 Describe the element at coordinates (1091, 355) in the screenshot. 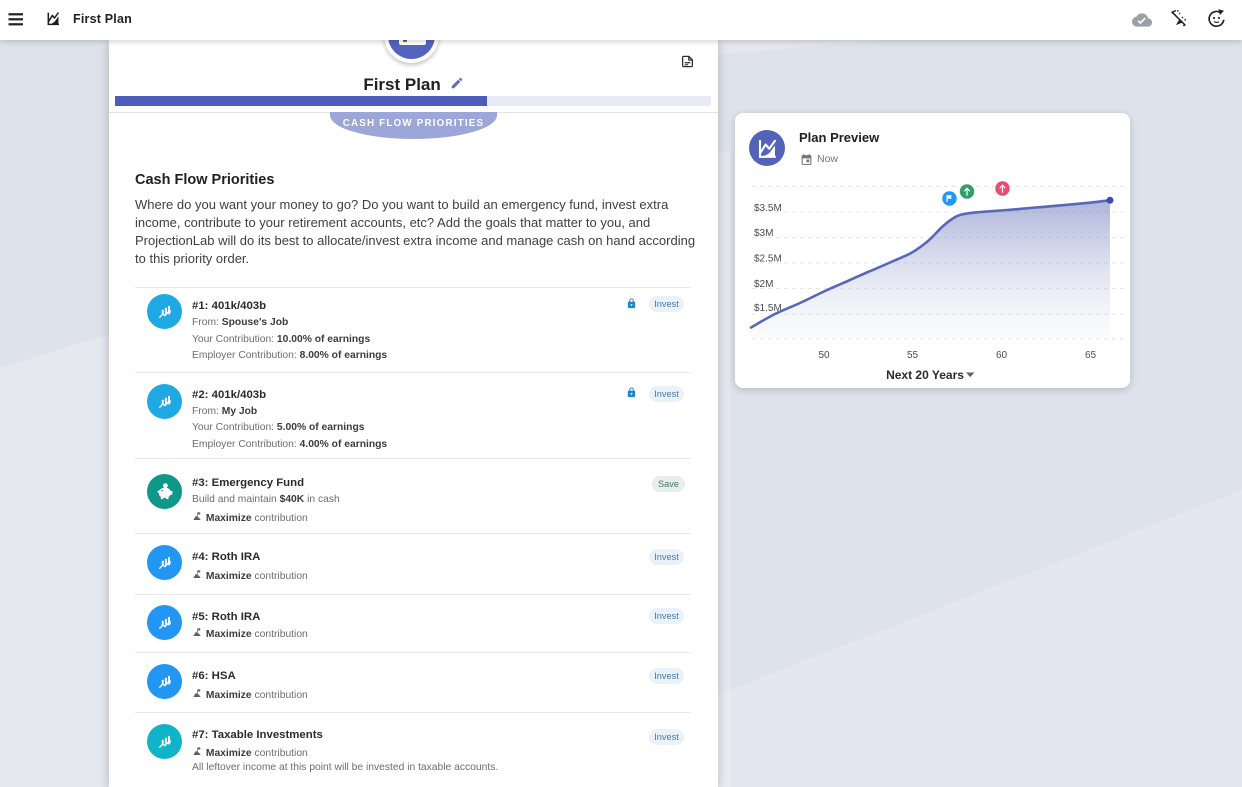

I see `svg-text: 65` at that location.